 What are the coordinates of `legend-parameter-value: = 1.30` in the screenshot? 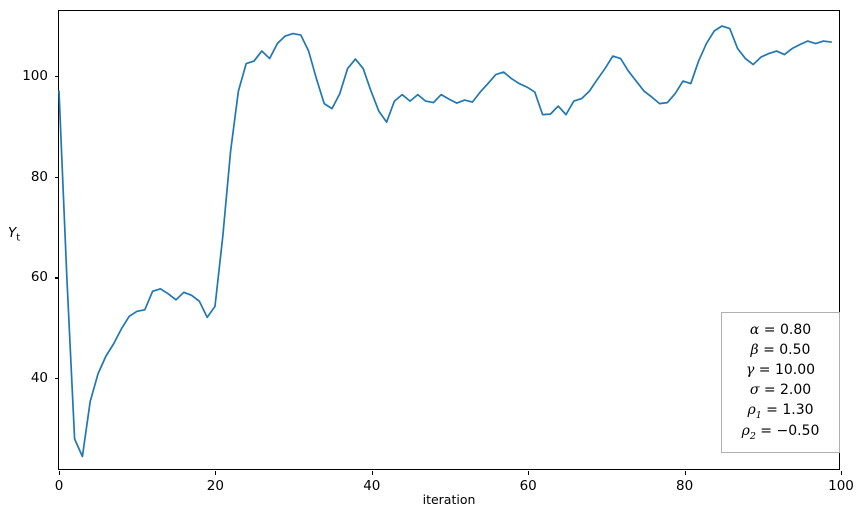 It's located at (787, 409).